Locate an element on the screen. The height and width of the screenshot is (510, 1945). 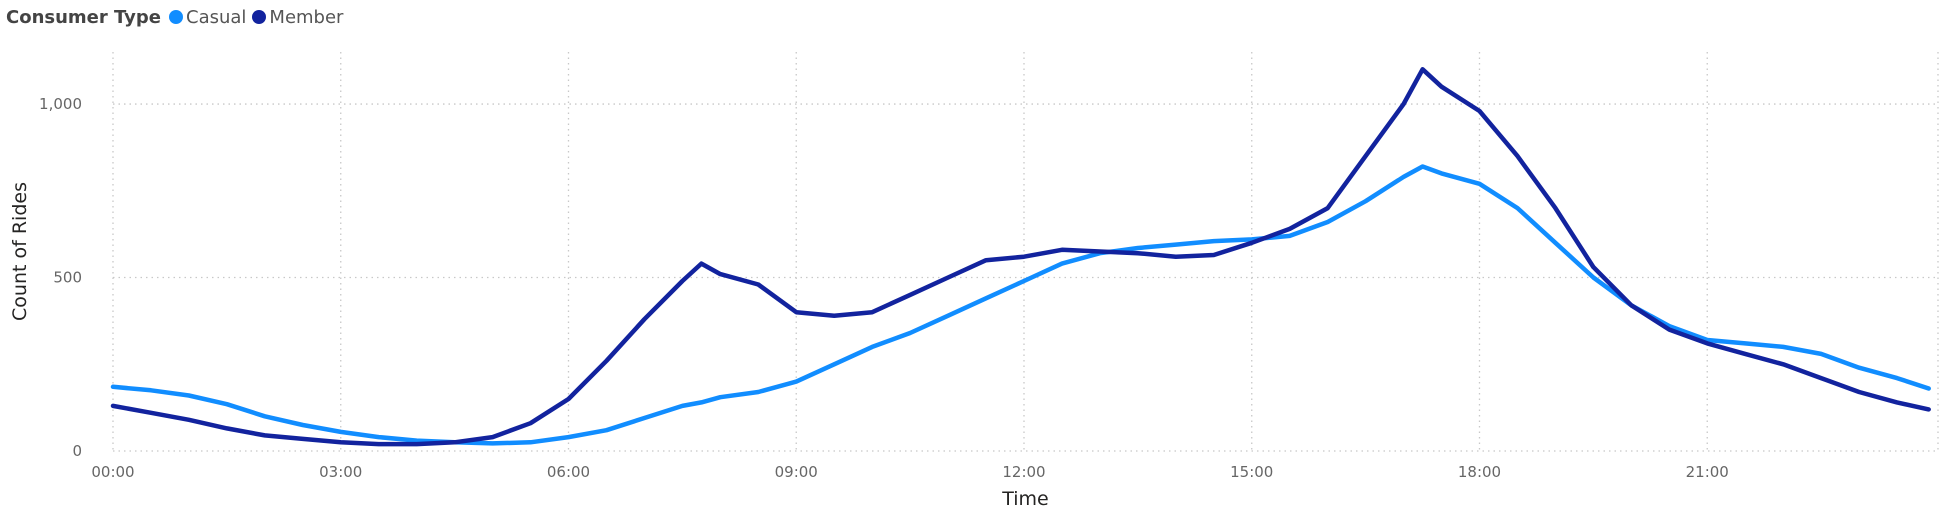
legend-casual-label: Casual is located at coordinates (216, 17).